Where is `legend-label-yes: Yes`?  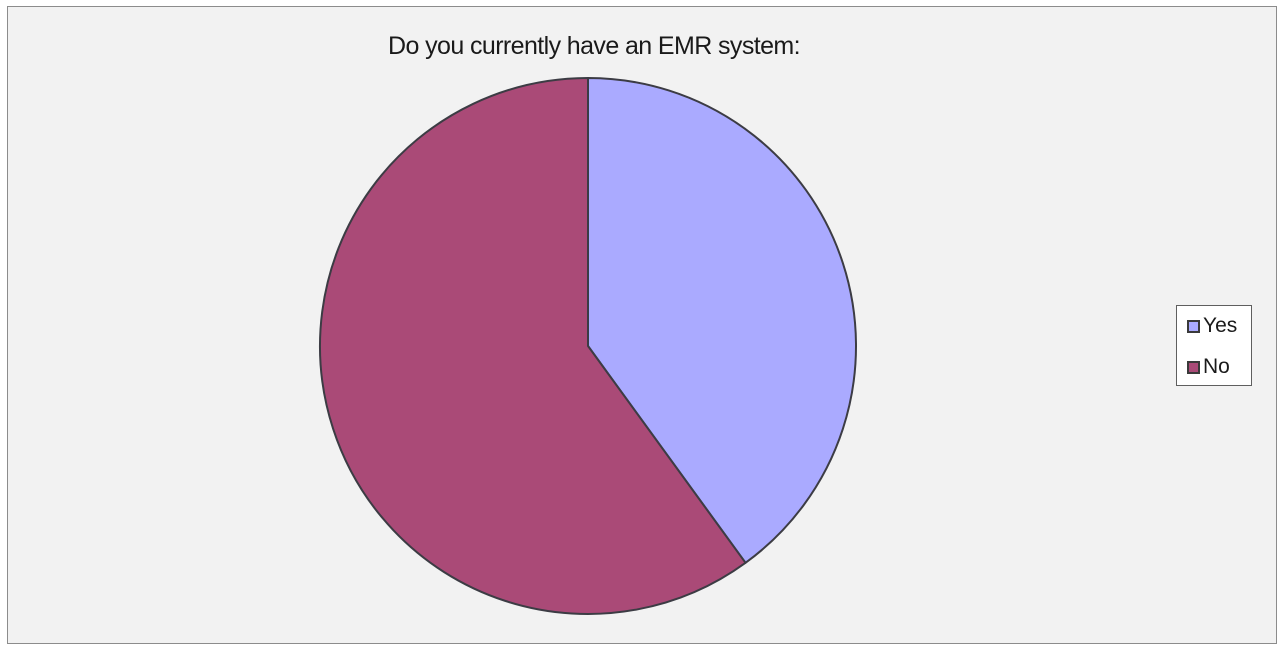
legend-label-yes: Yes is located at coordinates (1220, 325).